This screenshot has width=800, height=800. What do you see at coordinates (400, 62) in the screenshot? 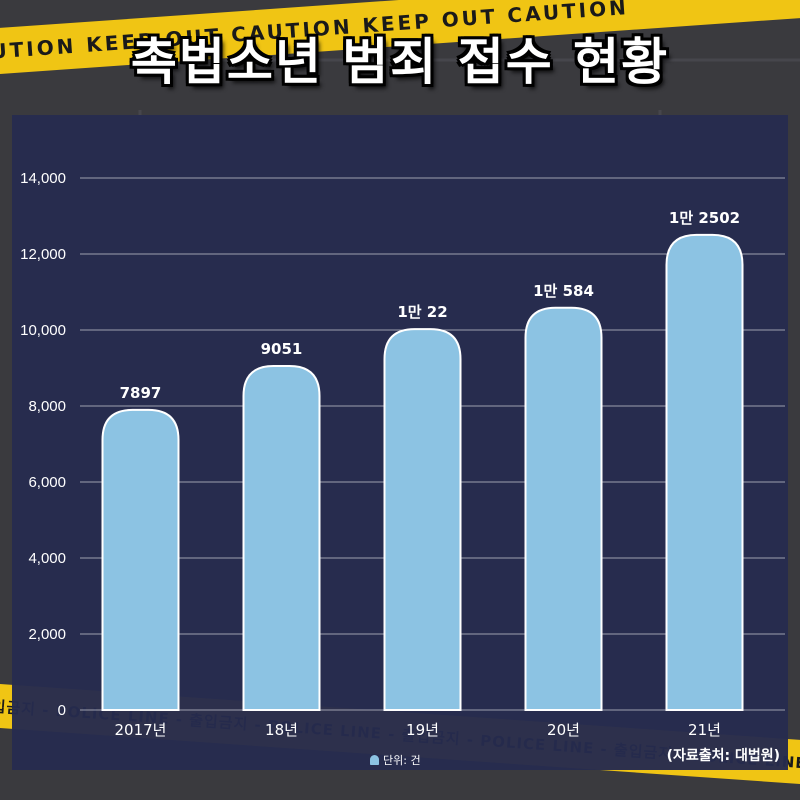
I see `page-title: 촉법소년 범죄 접수 현황` at bounding box center [400, 62].